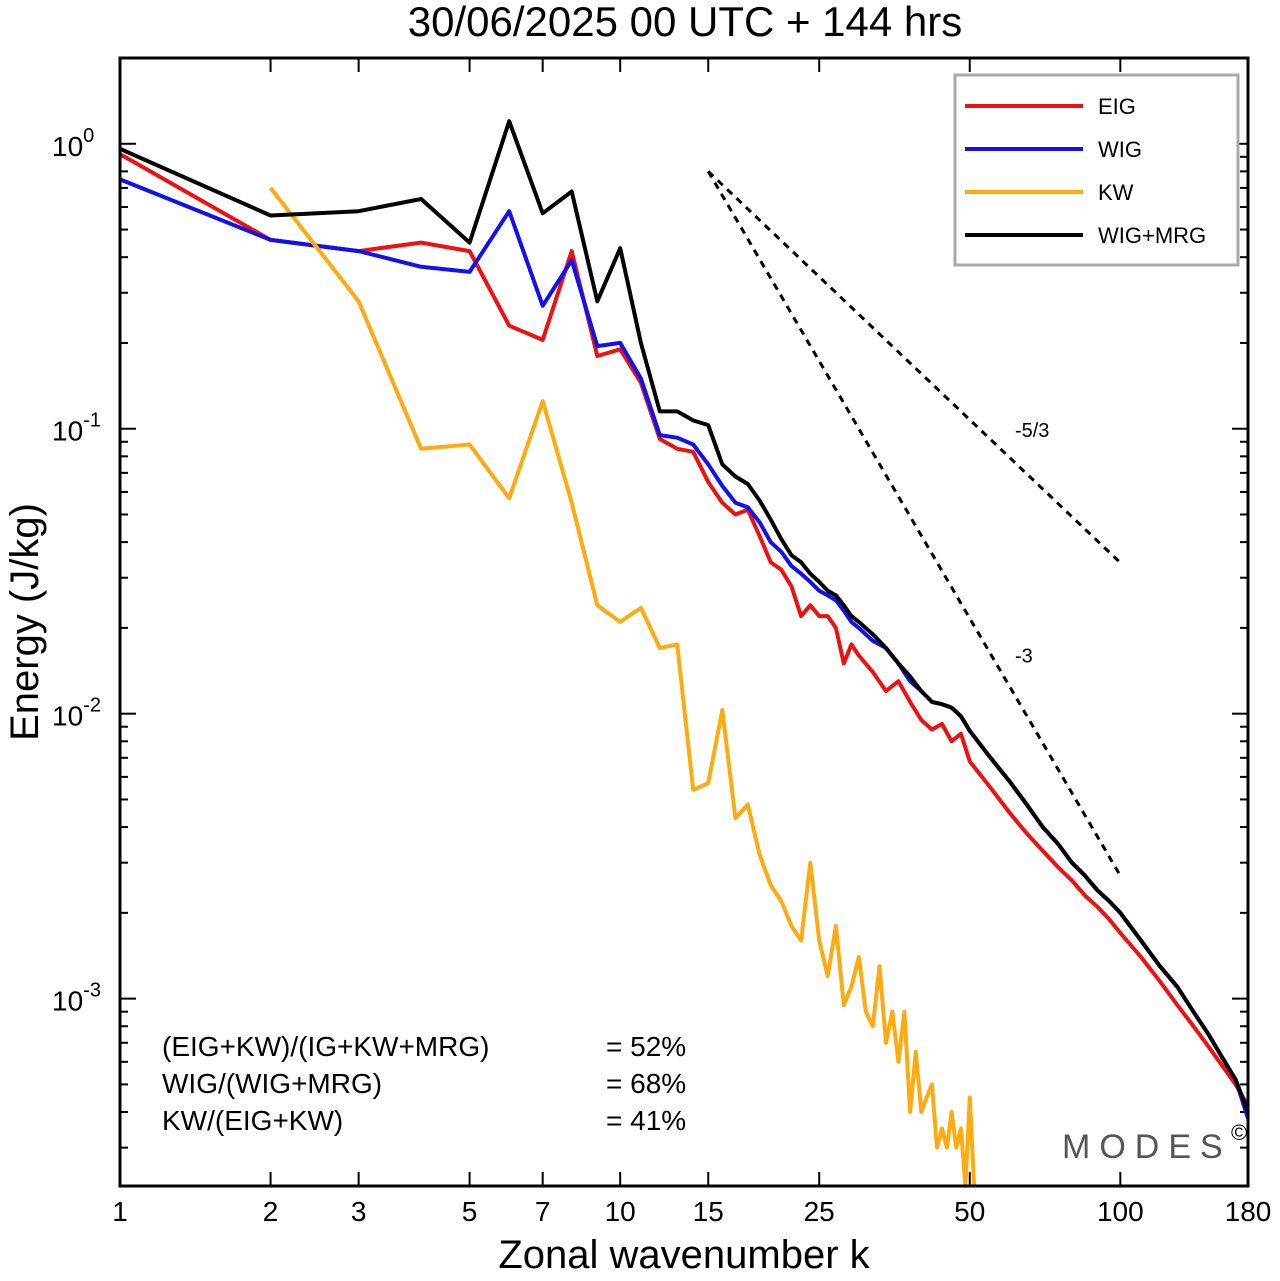 This screenshot has width=1280, height=1281. What do you see at coordinates (1024, 656) in the screenshot?
I see `slope-label: -3` at bounding box center [1024, 656].